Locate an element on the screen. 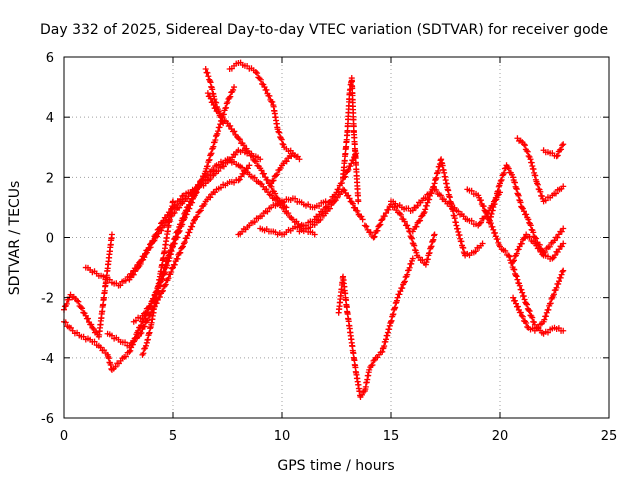 This screenshot has width=640, height=480. x-tick-label: 10 is located at coordinates (282, 436).